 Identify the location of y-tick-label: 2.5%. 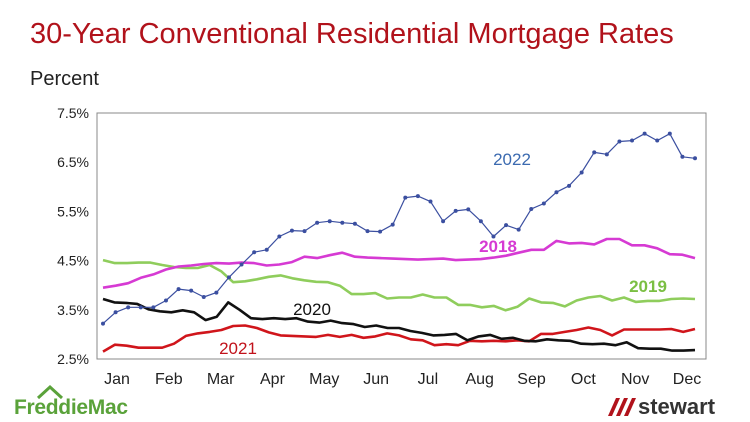
(73, 359).